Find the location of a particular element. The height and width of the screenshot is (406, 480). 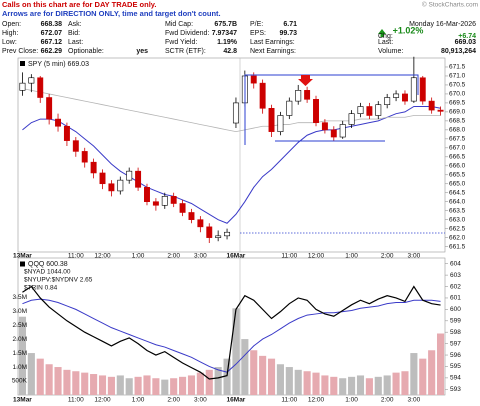

legend-note: $TRIN 0.84 is located at coordinates (41, 288).